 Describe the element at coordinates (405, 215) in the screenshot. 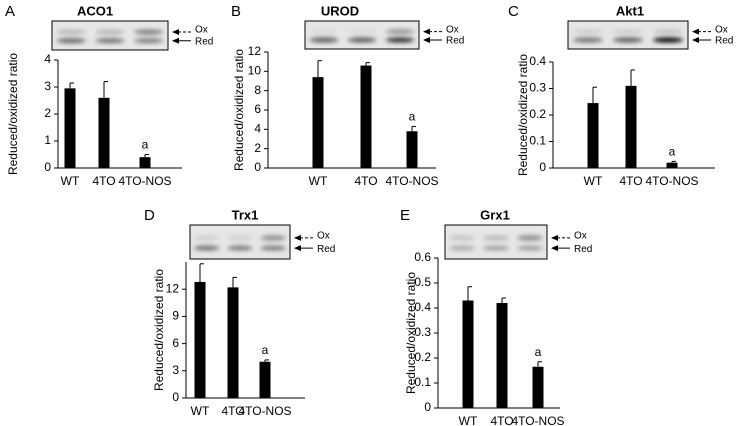

I see `panel-label: E` at that location.